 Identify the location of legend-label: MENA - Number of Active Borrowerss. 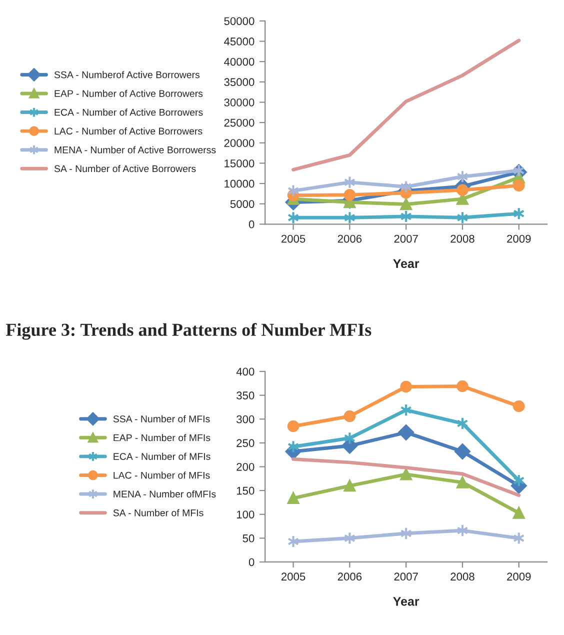
(135, 150).